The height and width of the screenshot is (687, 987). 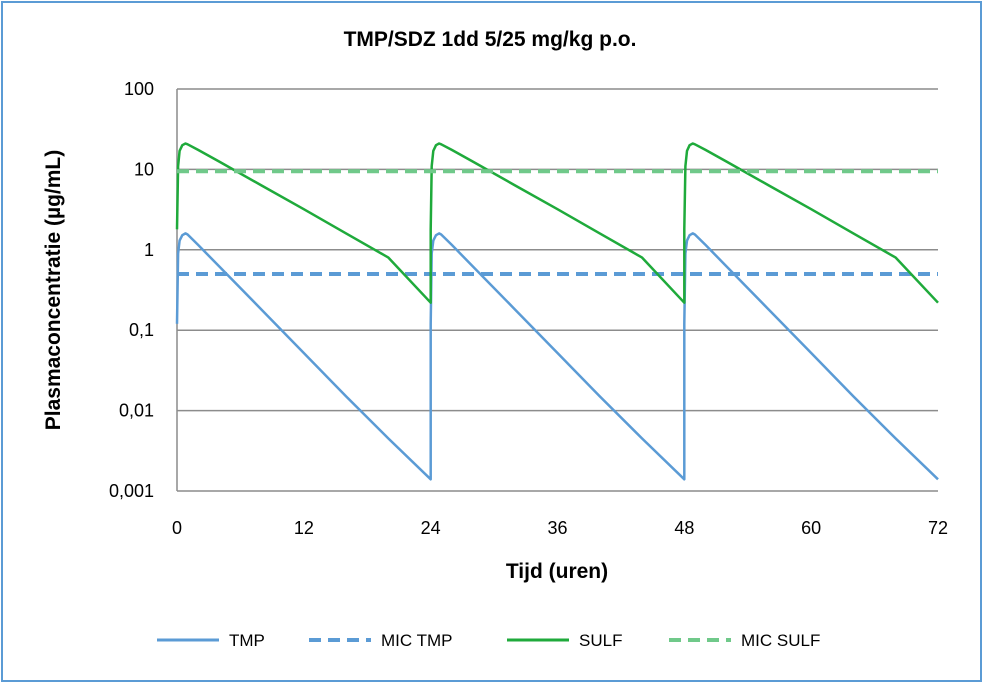 I want to click on legend: TMP MIC TMP SULF MIC SULF, so click(x=488, y=640).